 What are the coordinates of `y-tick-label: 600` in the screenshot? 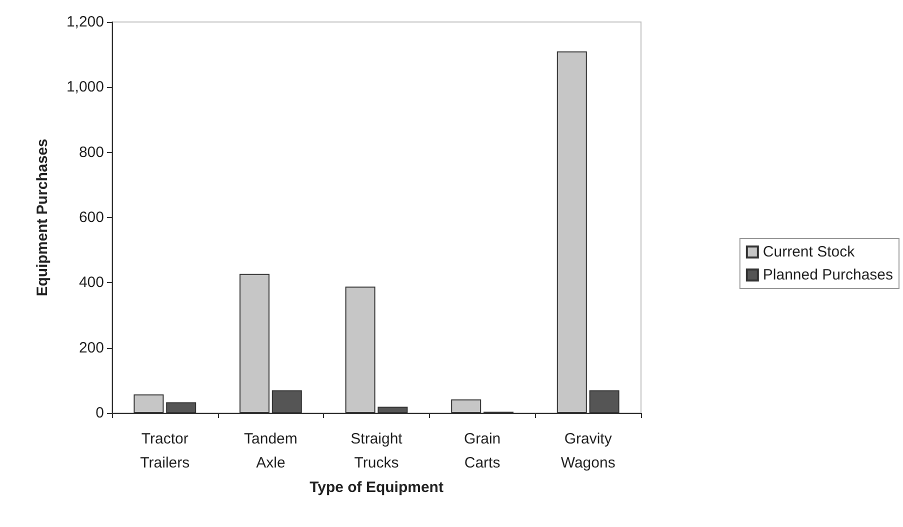 It's located at (91, 217).